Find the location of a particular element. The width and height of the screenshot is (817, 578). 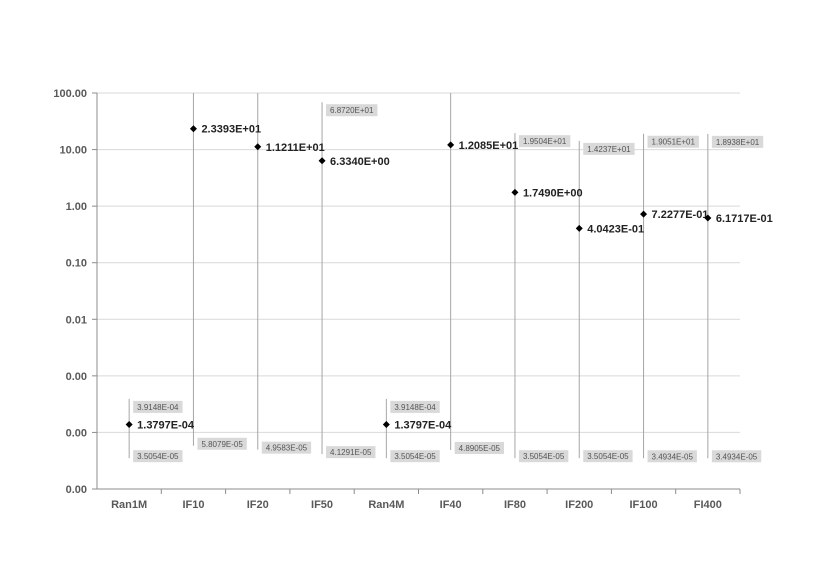

x-tick-label: IF50 is located at coordinates (322, 505).